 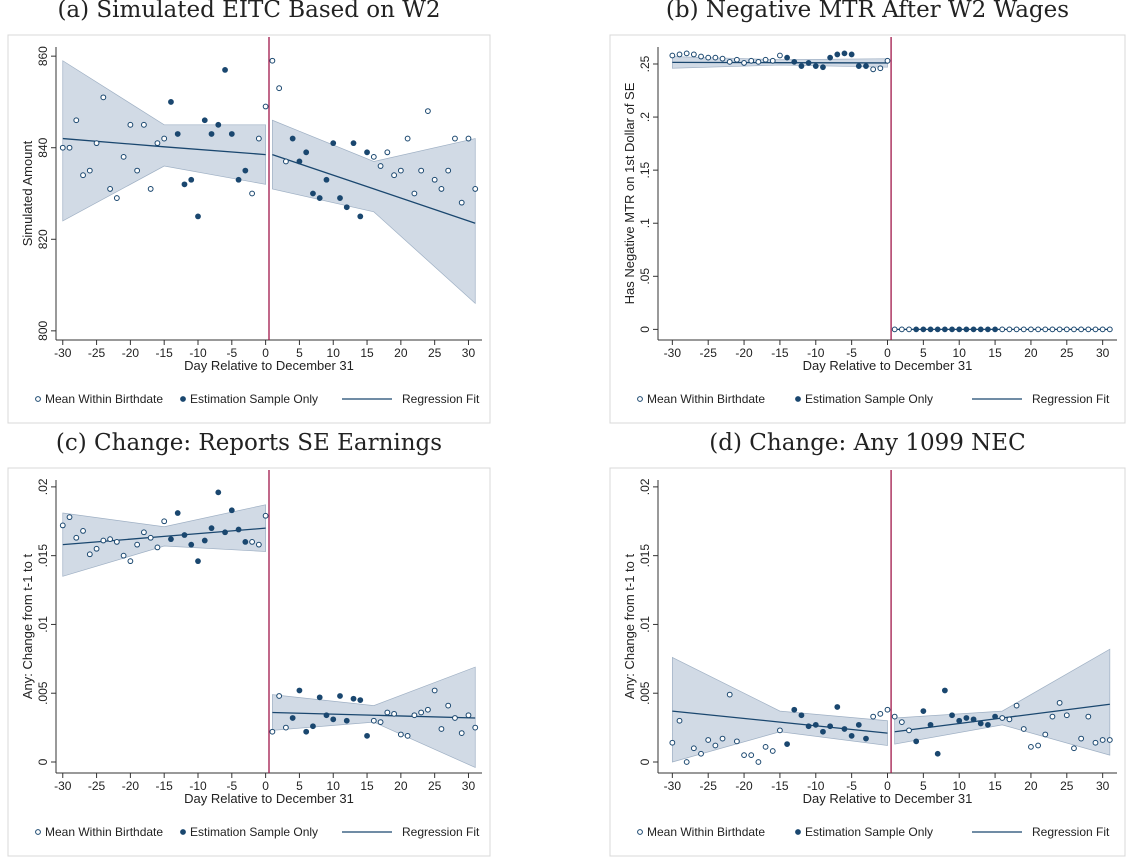 What do you see at coordinates (43, 239) in the screenshot?
I see `y-tick-label: 820` at bounding box center [43, 239].